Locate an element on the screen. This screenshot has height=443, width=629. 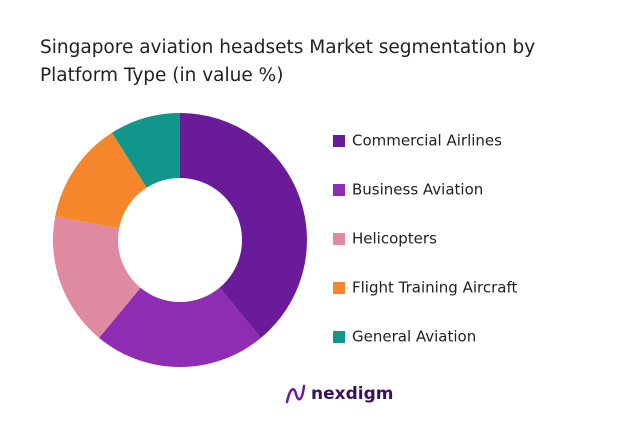
logo-text: nexdigm is located at coordinates (352, 394).